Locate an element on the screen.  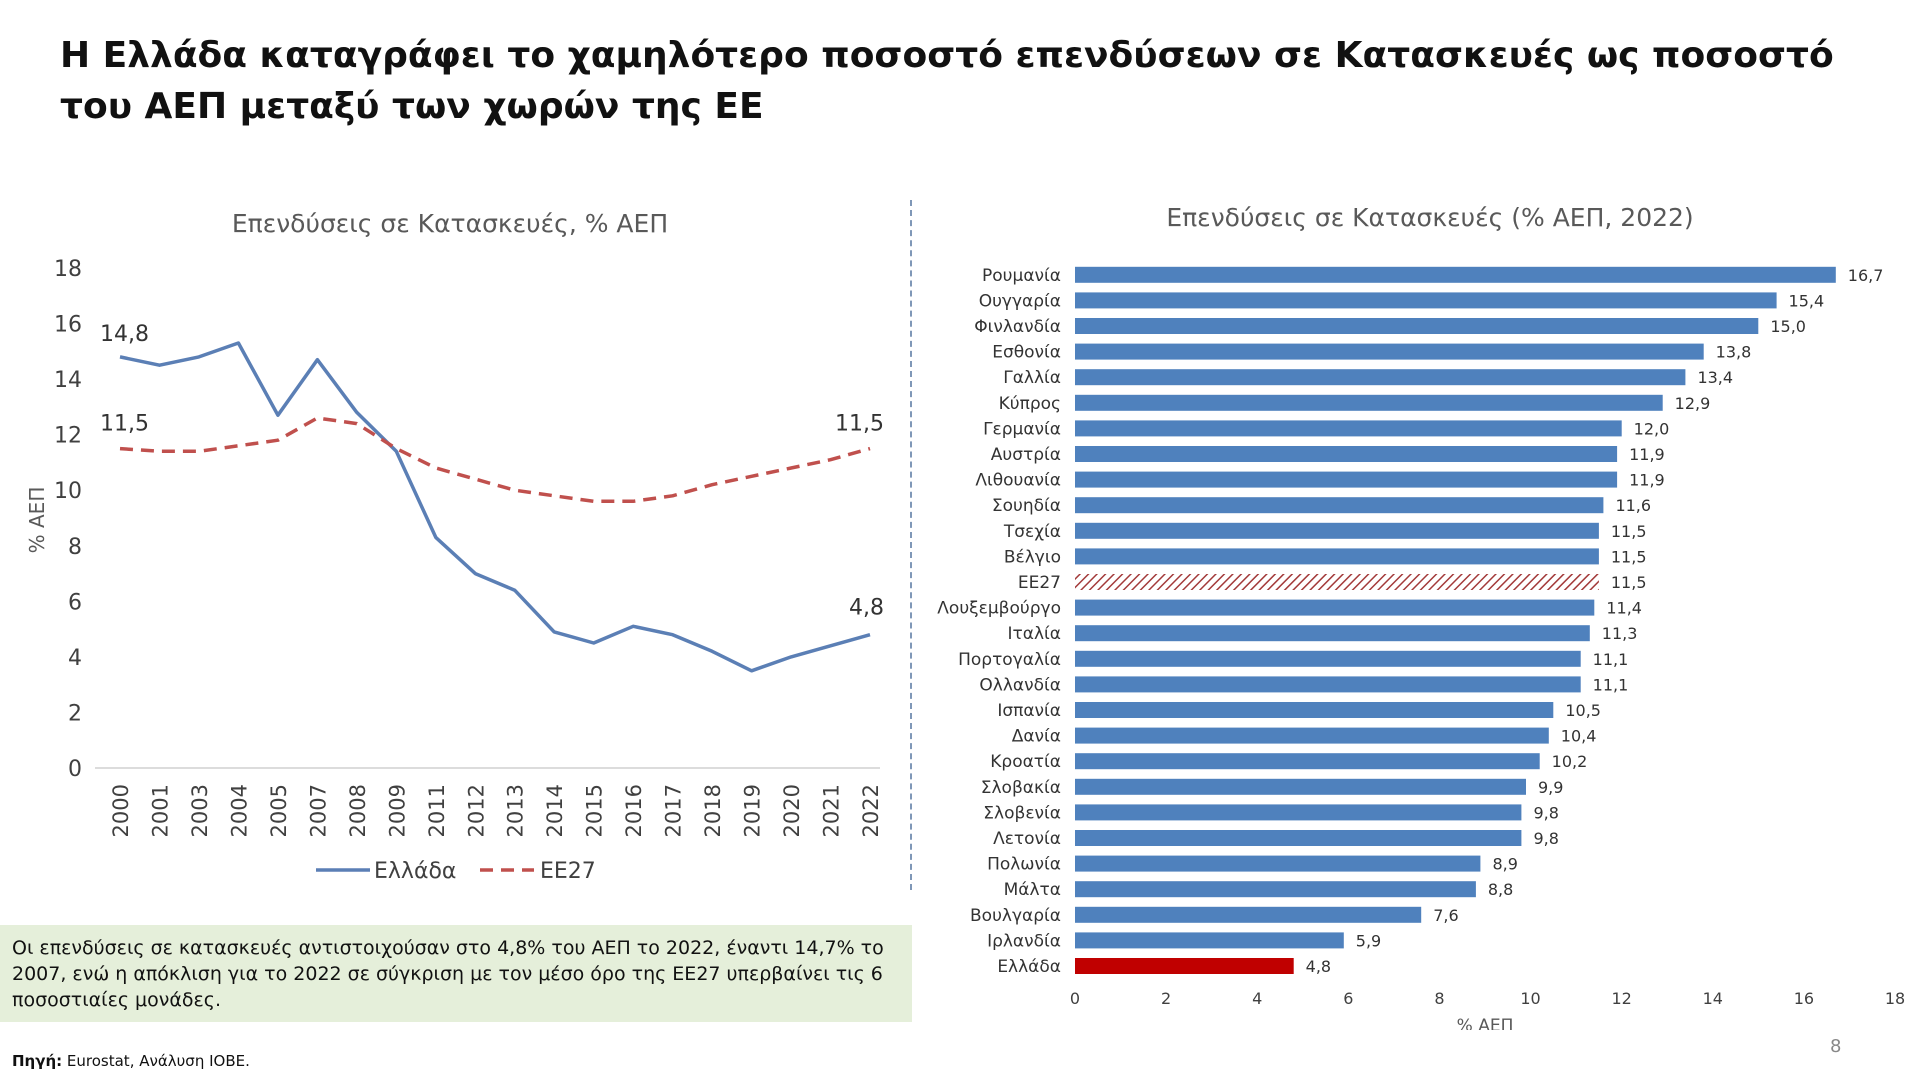
category-label: Σουηδία is located at coordinates (1026, 506).